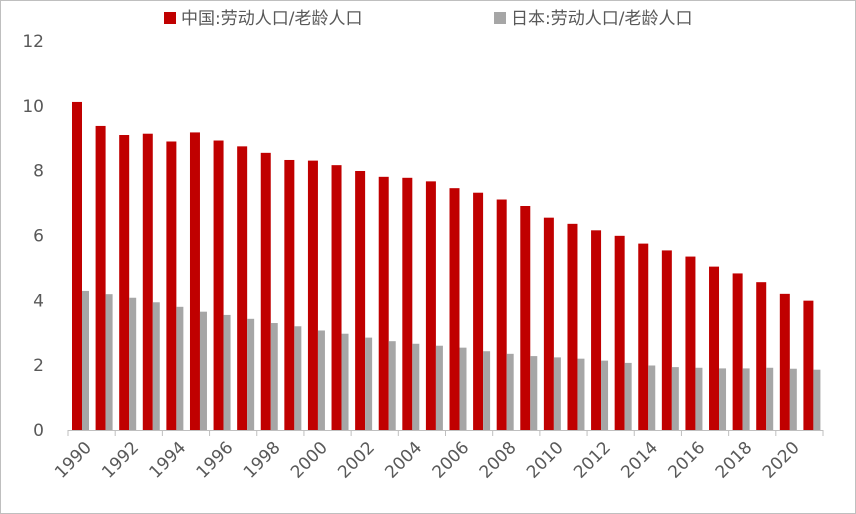 The width and height of the screenshot is (856, 514). What do you see at coordinates (534, 393) in the screenshot?
I see `bar-japan-2009` at bounding box center [534, 393].